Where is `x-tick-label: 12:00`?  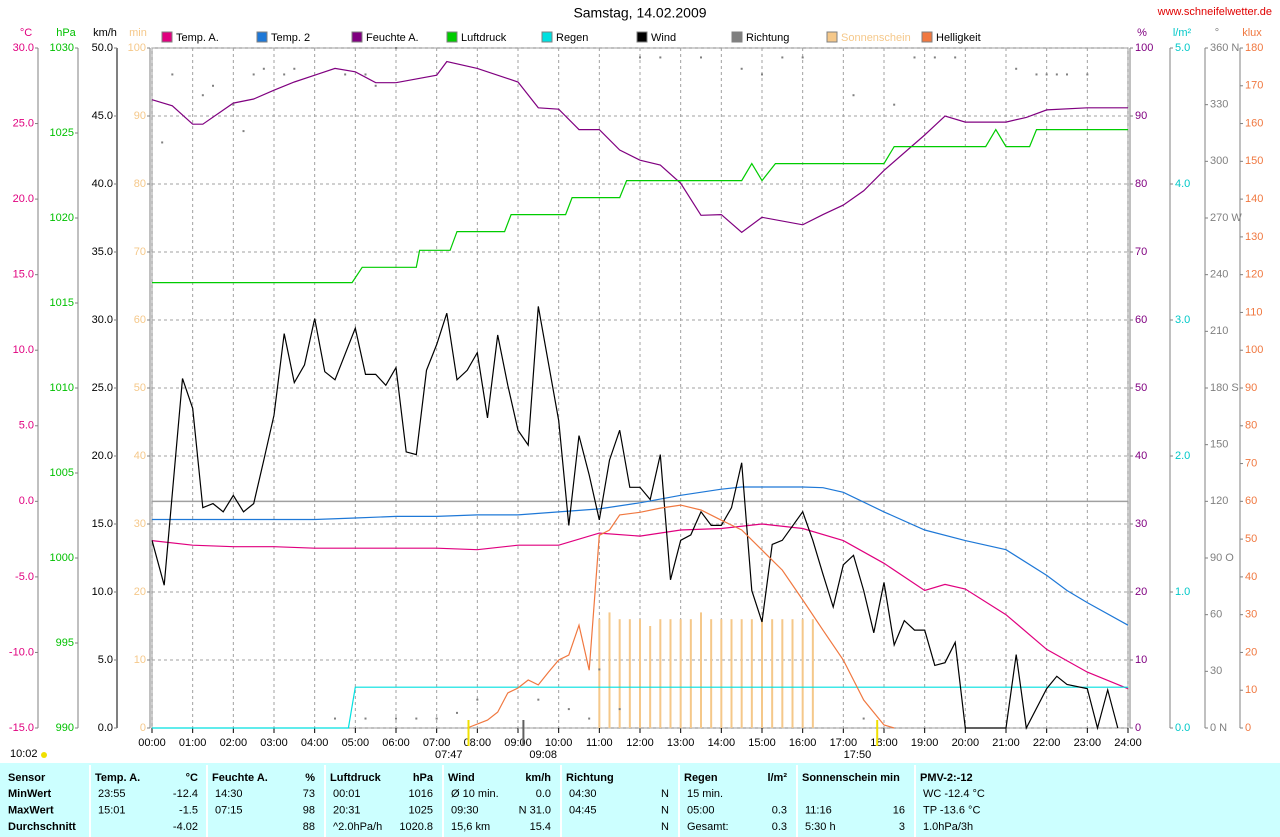 x-tick-label: 12:00 is located at coordinates (640, 743).